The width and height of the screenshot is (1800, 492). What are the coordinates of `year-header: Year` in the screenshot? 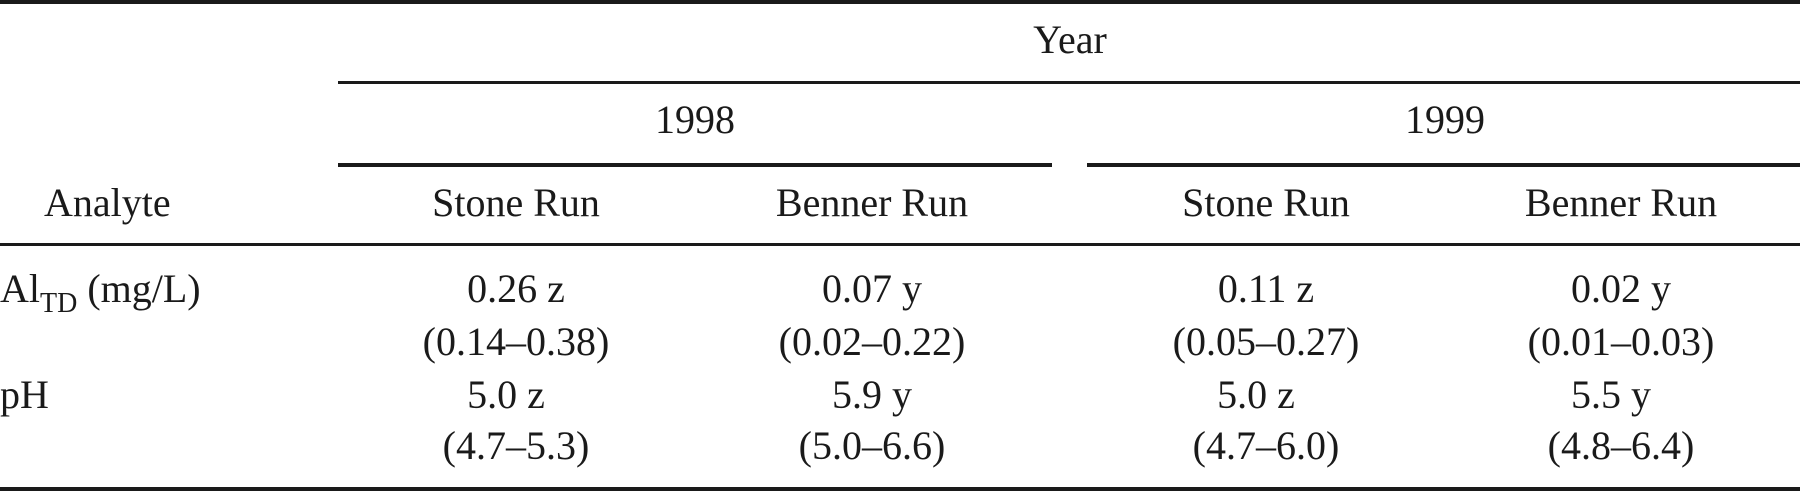 It's located at (1070, 39).